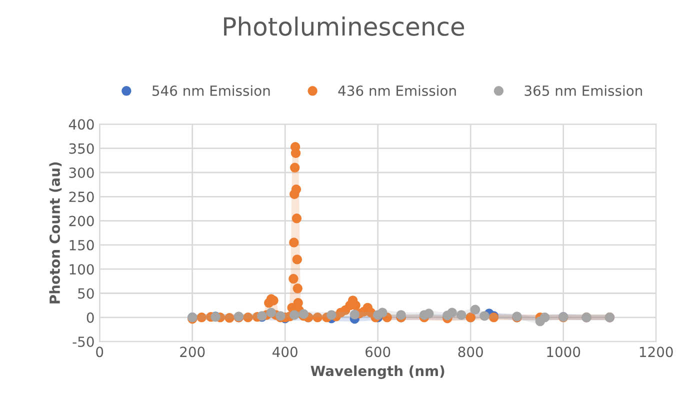 This screenshot has width=687, height=414. What do you see at coordinates (90, 317) in the screenshot?
I see `y-tick-label: 0` at bounding box center [90, 317].